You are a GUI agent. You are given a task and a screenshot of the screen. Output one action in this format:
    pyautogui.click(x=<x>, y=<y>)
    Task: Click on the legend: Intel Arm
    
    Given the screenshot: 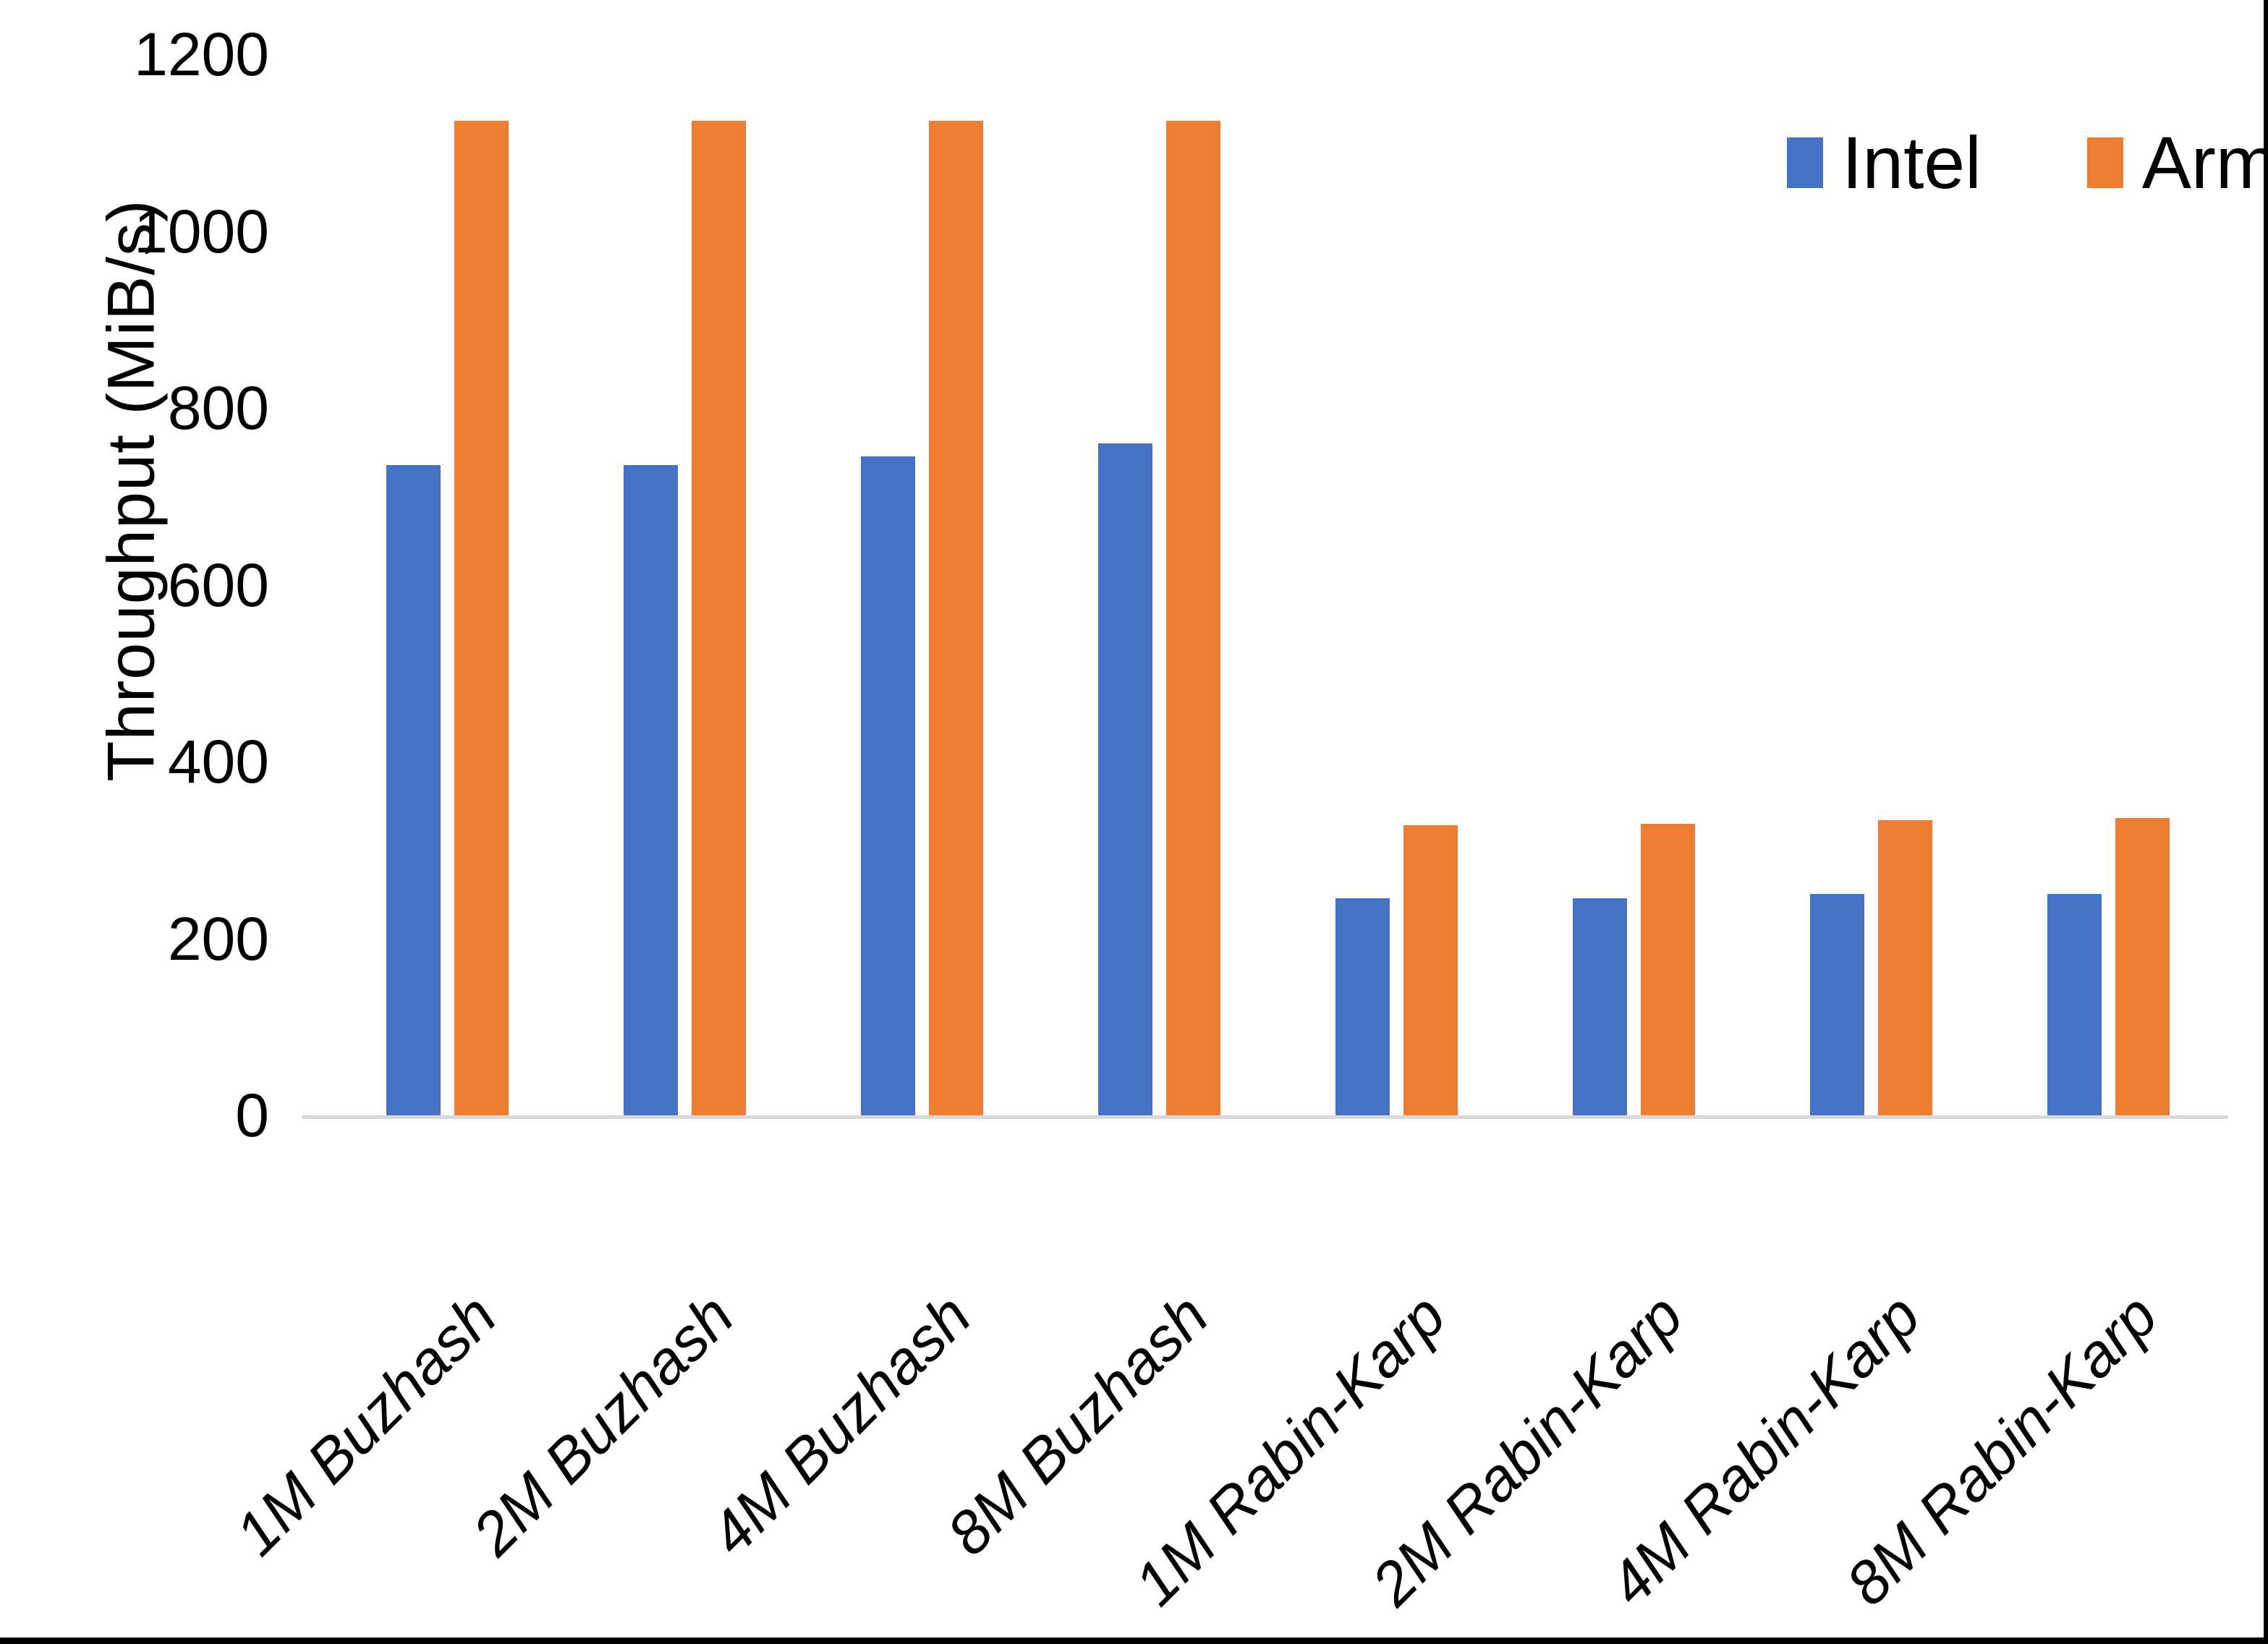 What is the action you would take?
    pyautogui.click(x=2027, y=163)
    